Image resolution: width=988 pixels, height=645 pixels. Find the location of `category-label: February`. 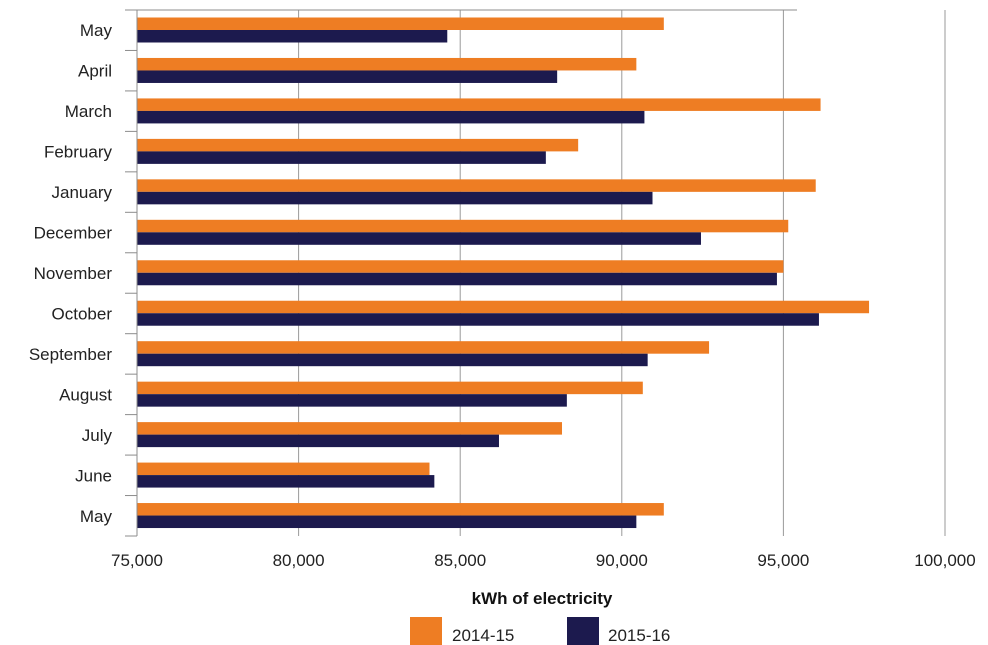

category-label: February is located at coordinates (78, 152).